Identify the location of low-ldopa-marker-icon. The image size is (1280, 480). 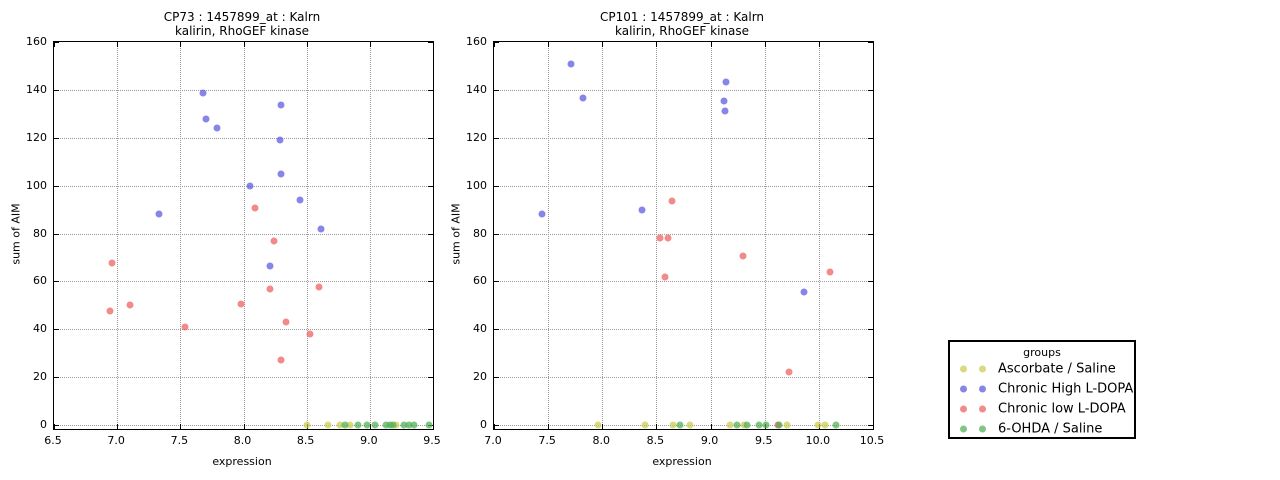
(963, 409).